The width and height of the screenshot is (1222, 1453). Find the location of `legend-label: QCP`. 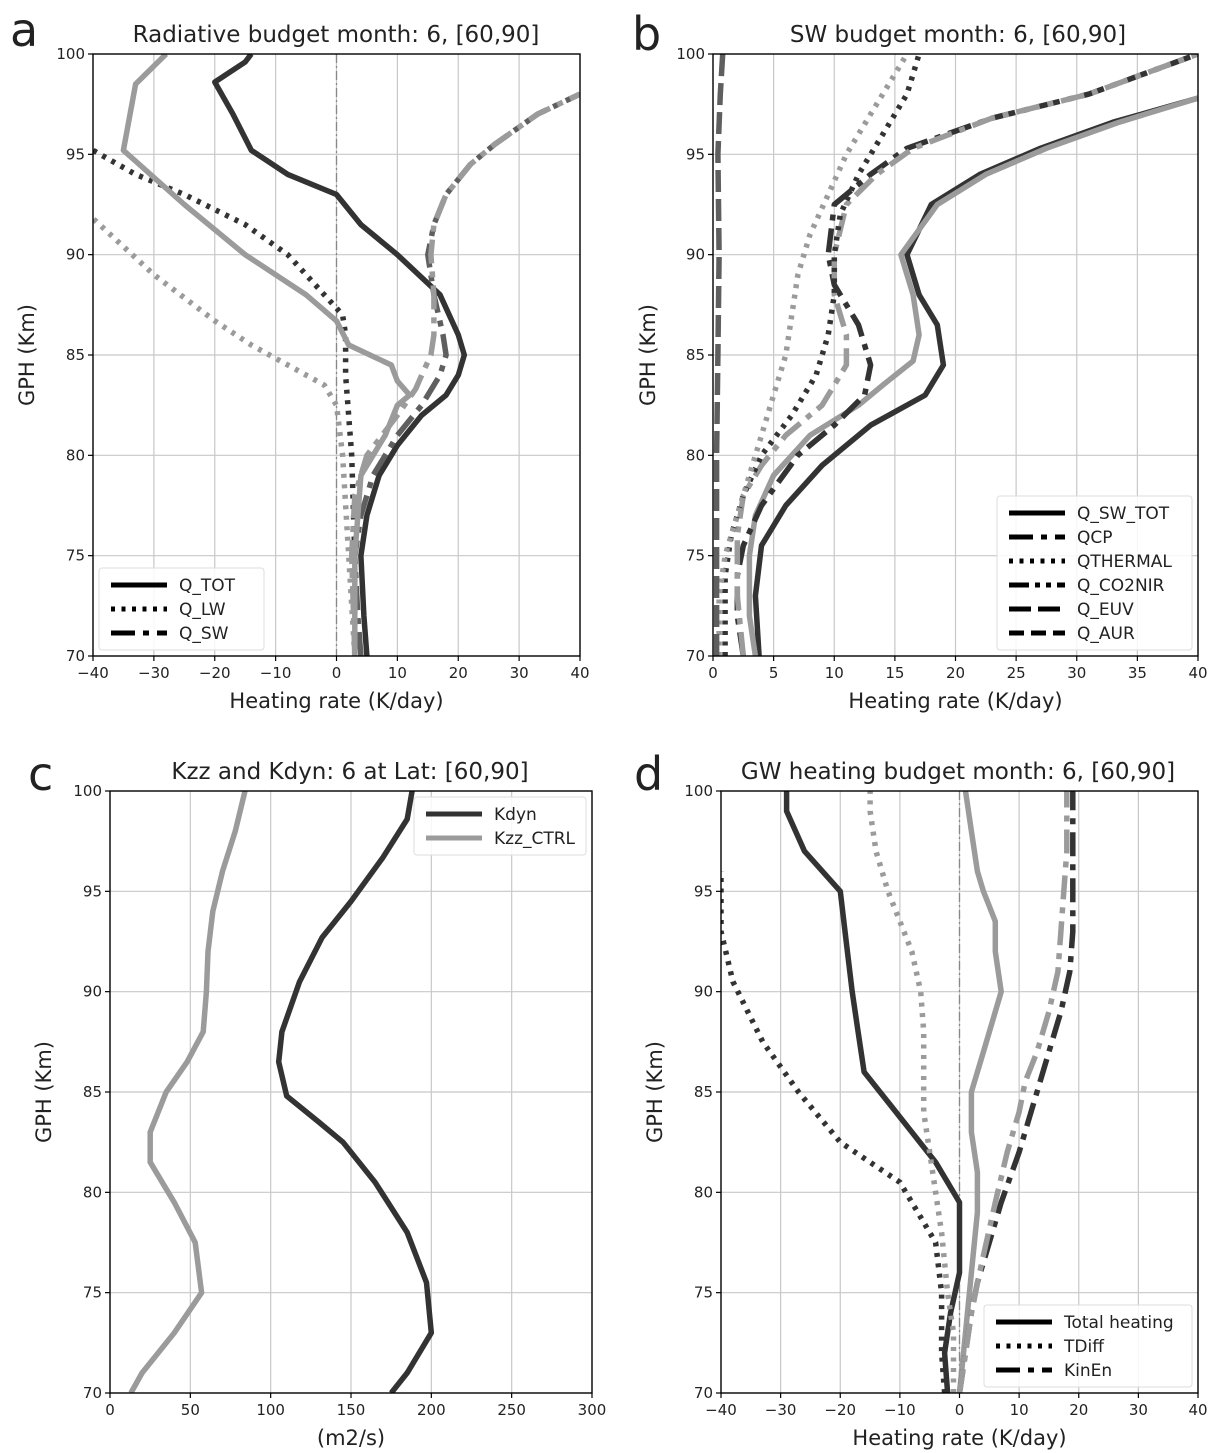

legend-label: QCP is located at coordinates (1095, 538).